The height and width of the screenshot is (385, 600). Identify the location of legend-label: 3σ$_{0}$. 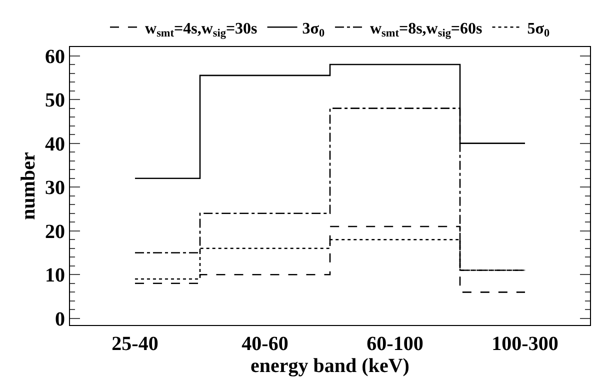
(313, 30).